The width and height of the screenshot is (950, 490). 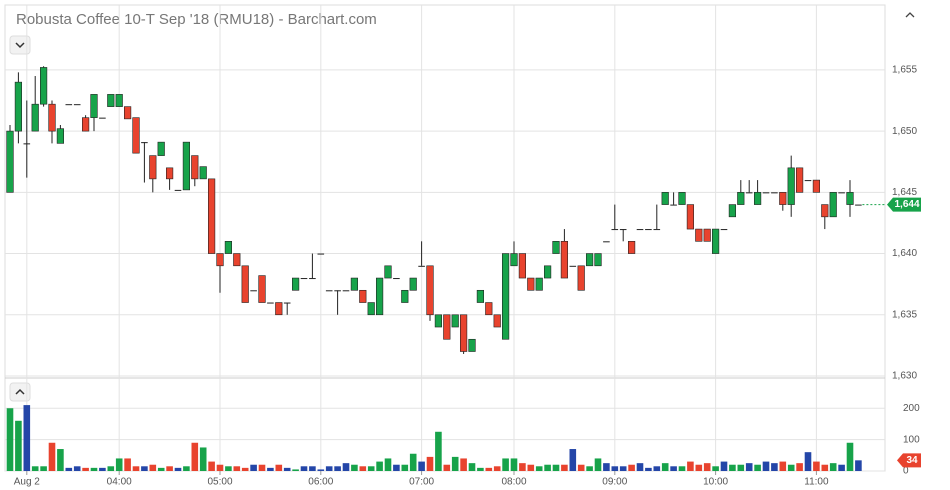 What do you see at coordinates (219, 482) in the screenshot?
I see `x-tick-label: 05:00` at bounding box center [219, 482].